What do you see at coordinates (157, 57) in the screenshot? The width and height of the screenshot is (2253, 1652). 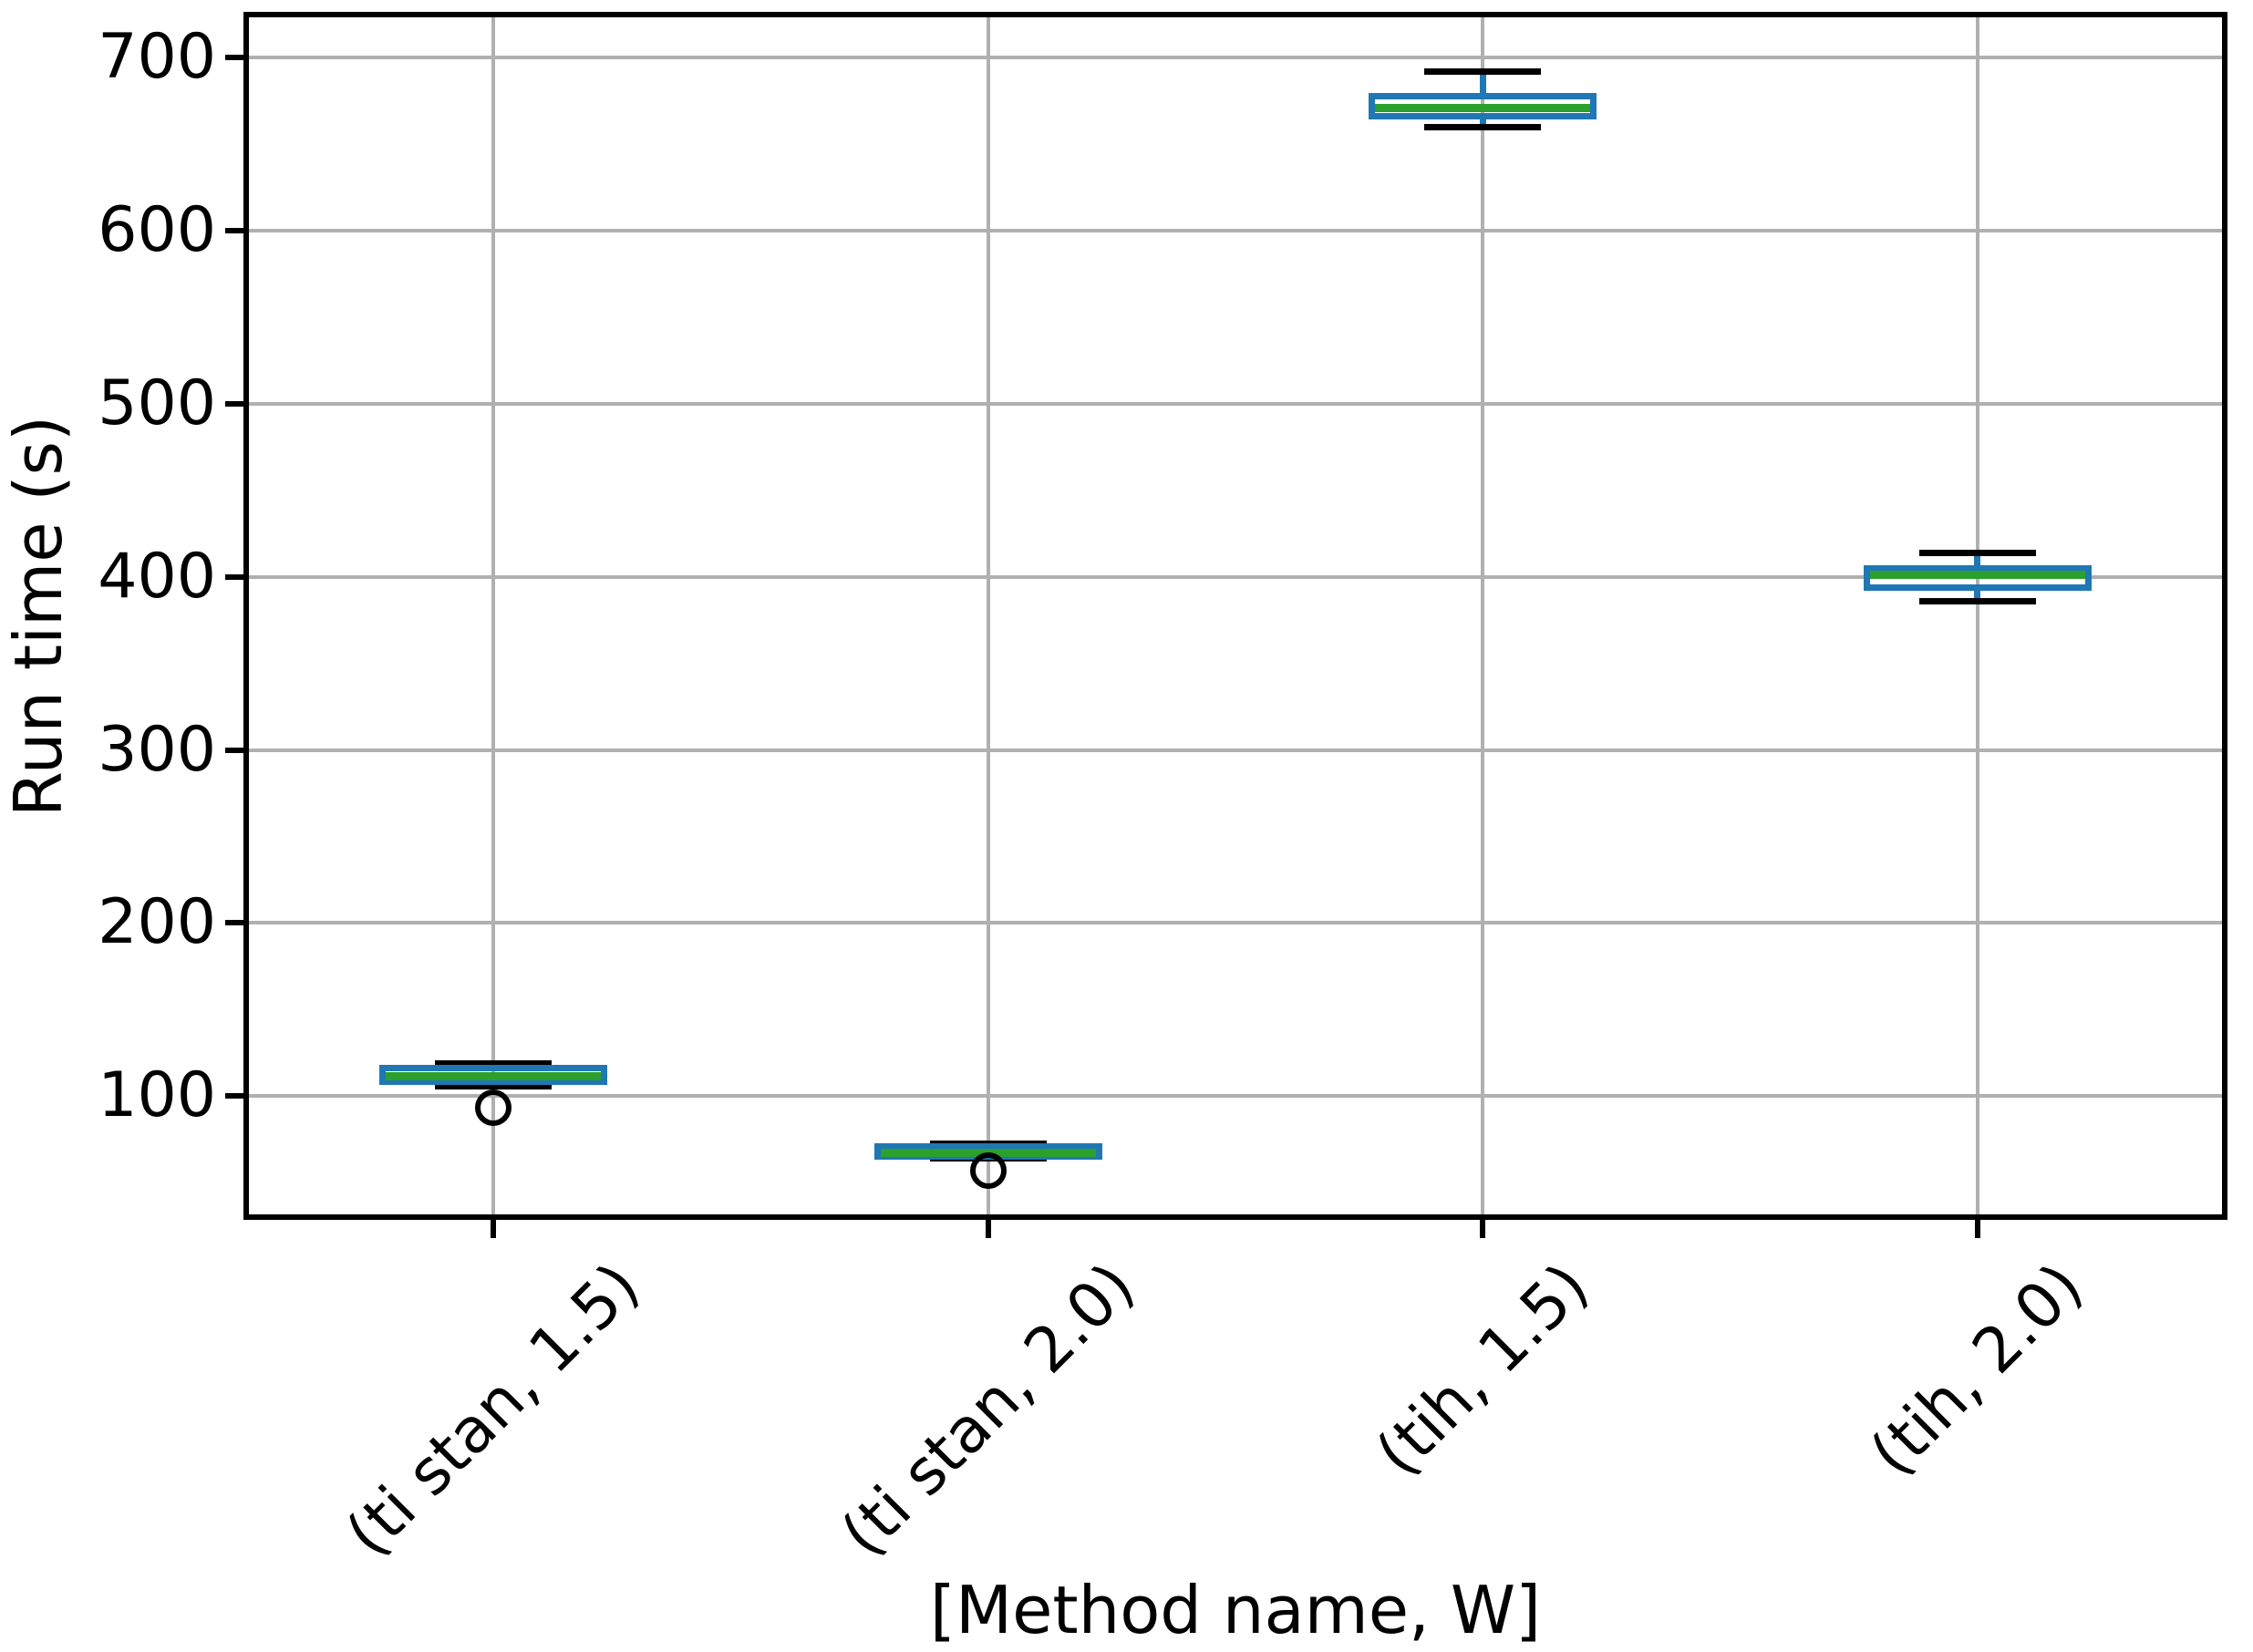 I see `y-tick-label: 700` at bounding box center [157, 57].